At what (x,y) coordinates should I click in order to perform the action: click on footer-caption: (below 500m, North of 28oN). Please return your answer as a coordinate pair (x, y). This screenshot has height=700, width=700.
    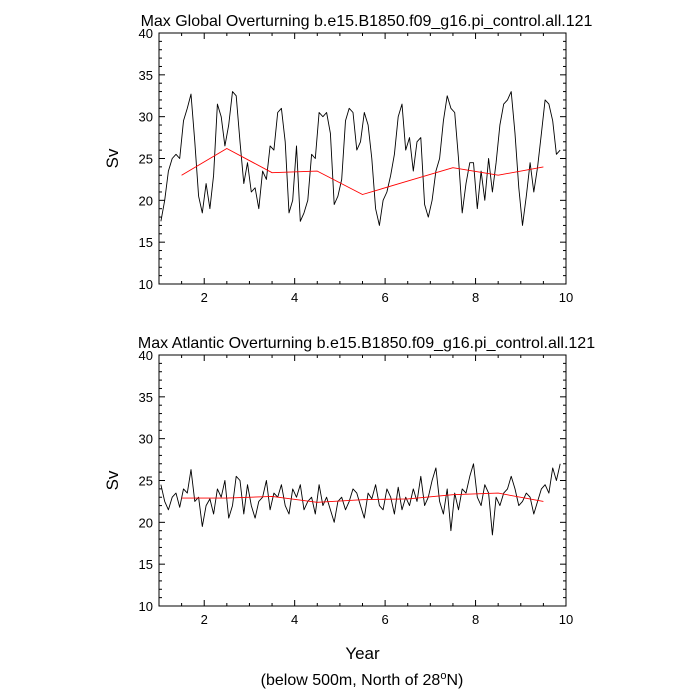
    Looking at the image, I should click on (362, 679).